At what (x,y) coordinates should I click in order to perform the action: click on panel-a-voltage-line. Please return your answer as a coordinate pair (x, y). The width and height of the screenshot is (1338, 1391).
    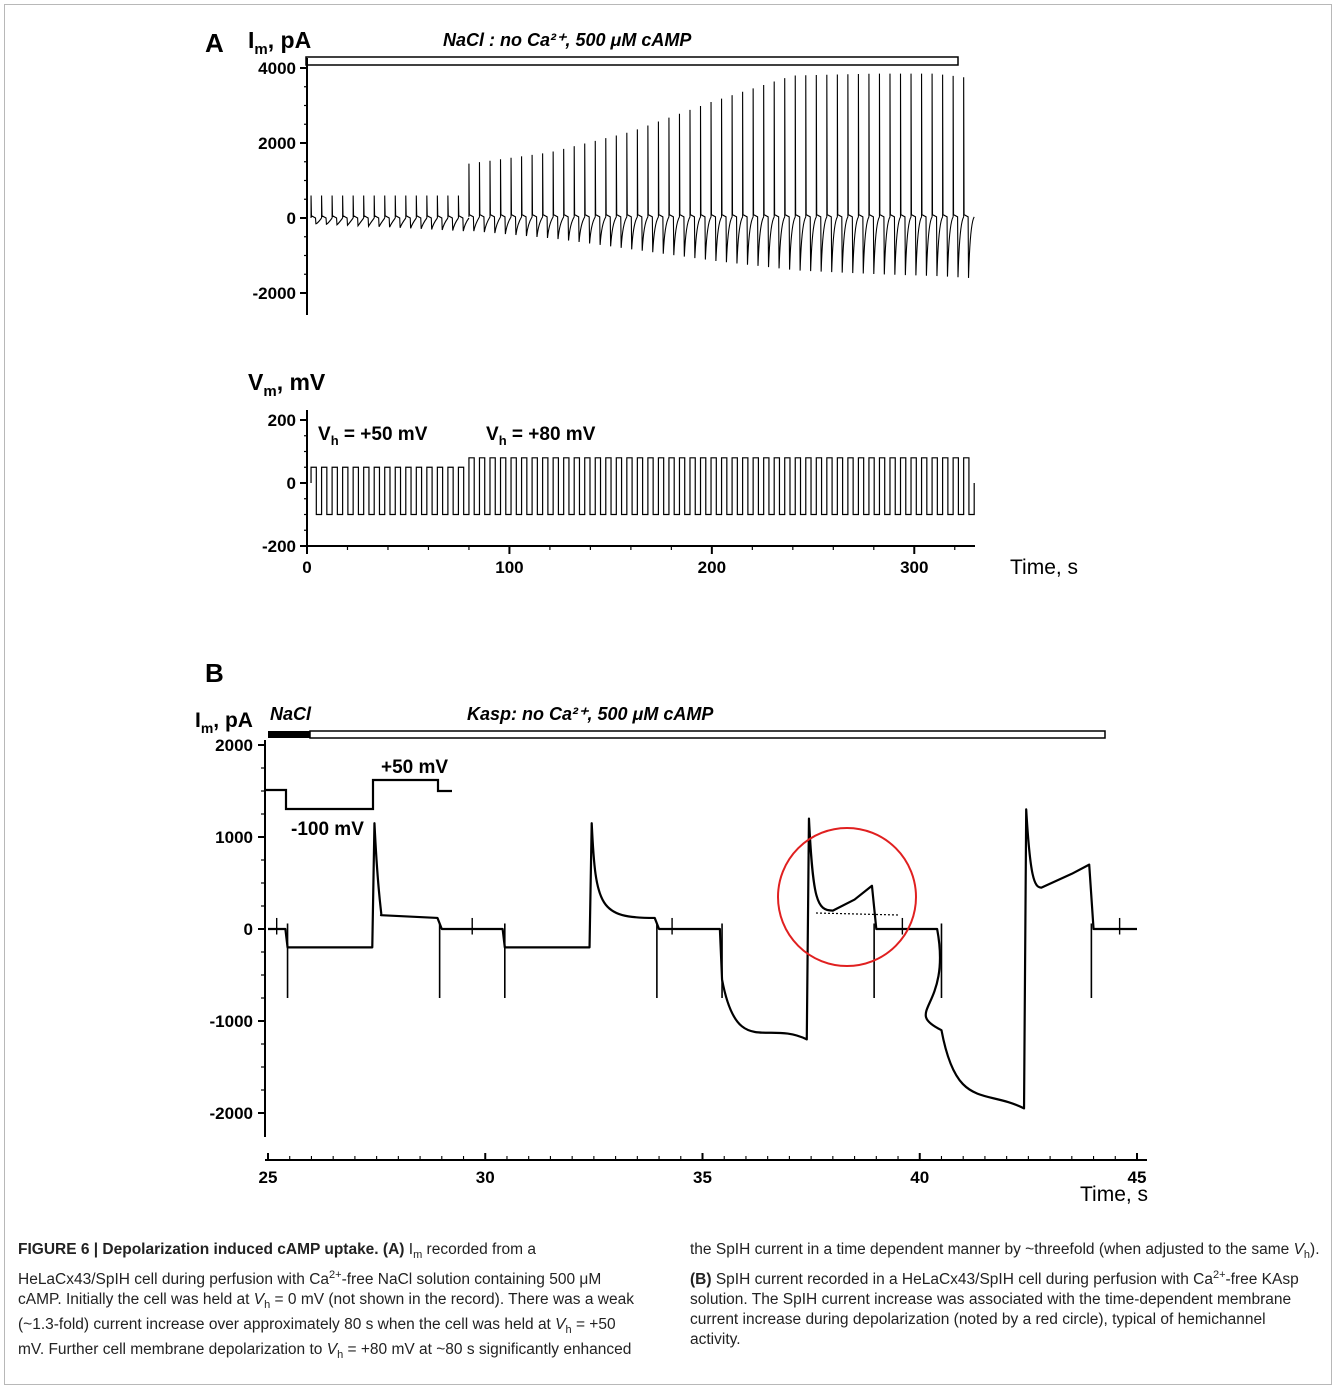
    Looking at the image, I should click on (642, 486).